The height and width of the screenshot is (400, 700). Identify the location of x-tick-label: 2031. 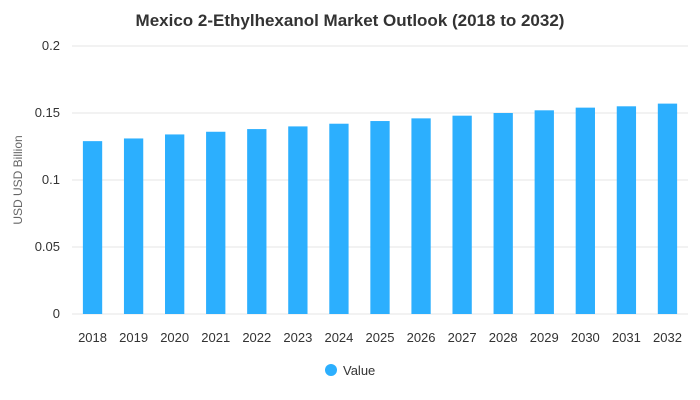
(626, 337).